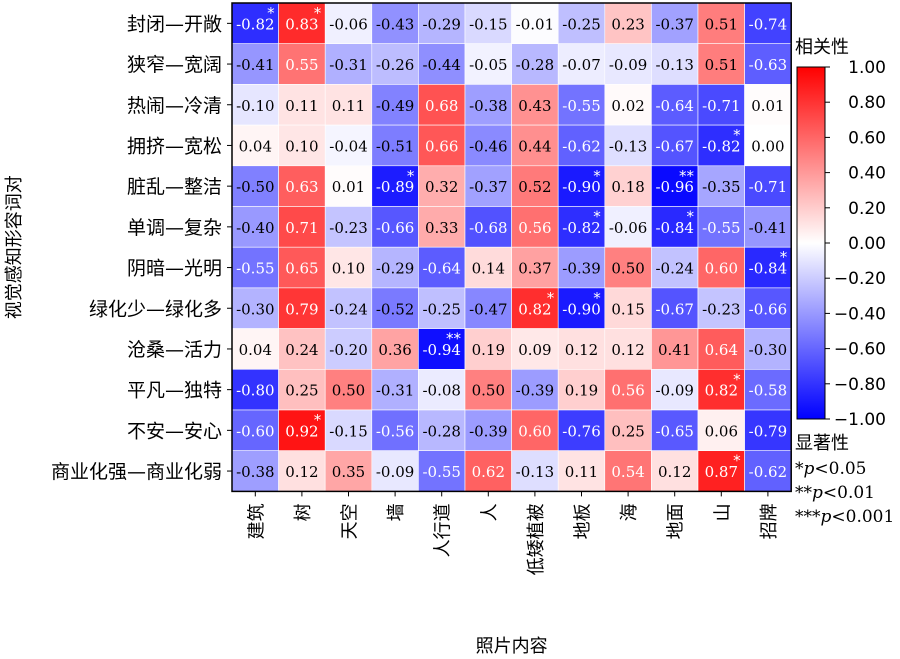  What do you see at coordinates (844, 480) in the screenshot?
I see `significance-legend: 显著性*p<0.05**p<0.01***p<0.001` at bounding box center [844, 480].